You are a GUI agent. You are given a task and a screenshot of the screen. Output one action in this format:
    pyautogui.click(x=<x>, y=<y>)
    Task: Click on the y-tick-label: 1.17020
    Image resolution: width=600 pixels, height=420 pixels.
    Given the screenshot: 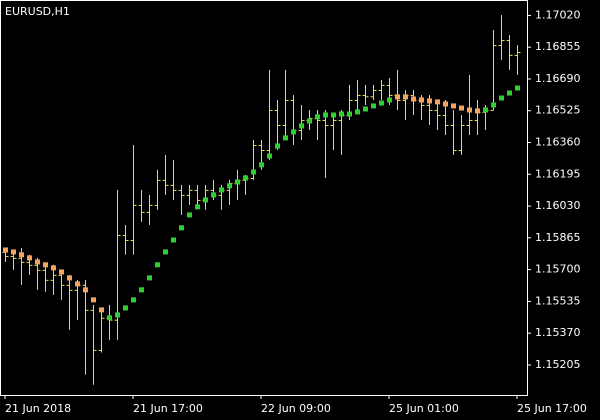 What is the action you would take?
    pyautogui.click(x=558, y=14)
    